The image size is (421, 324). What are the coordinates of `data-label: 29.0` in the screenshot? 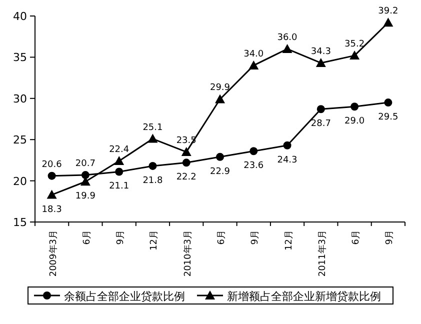 It's located at (354, 121).